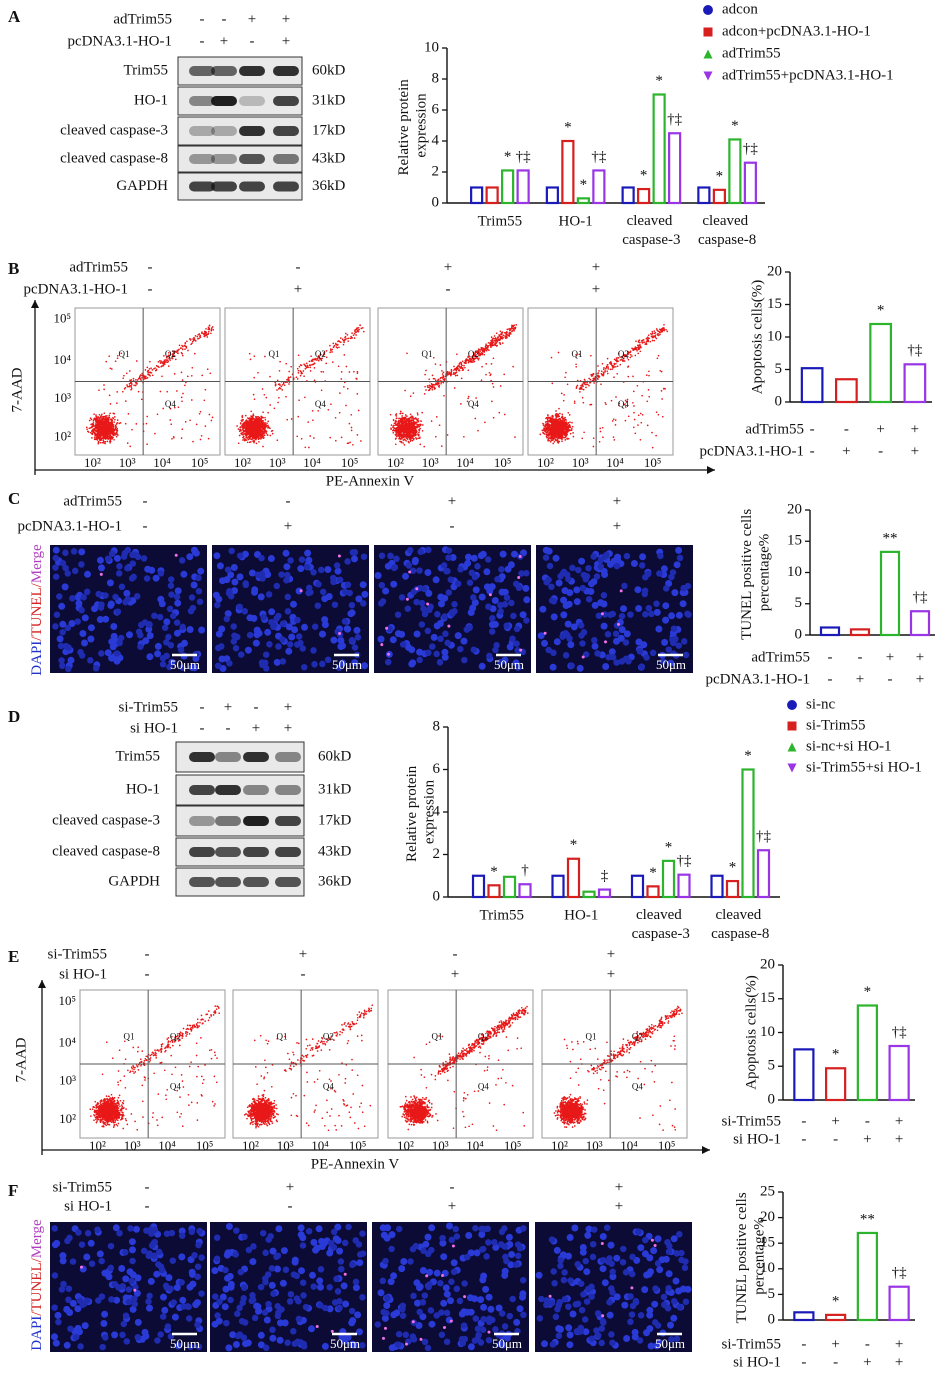 The width and height of the screenshot is (952, 1373). I want to click on flow-y-tick: 10², so click(67, 1118).